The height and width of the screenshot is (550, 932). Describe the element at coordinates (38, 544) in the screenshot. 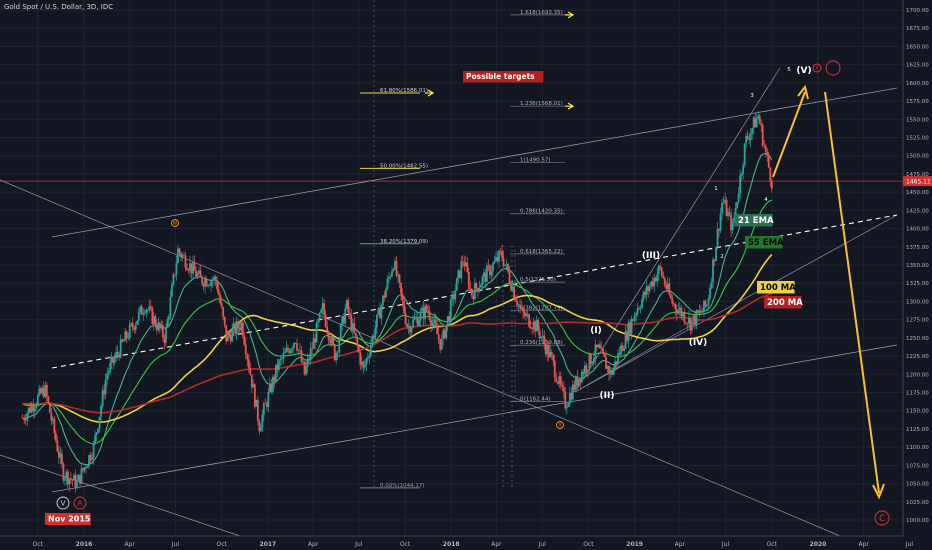

I see `x-tick-label: Oct` at that location.